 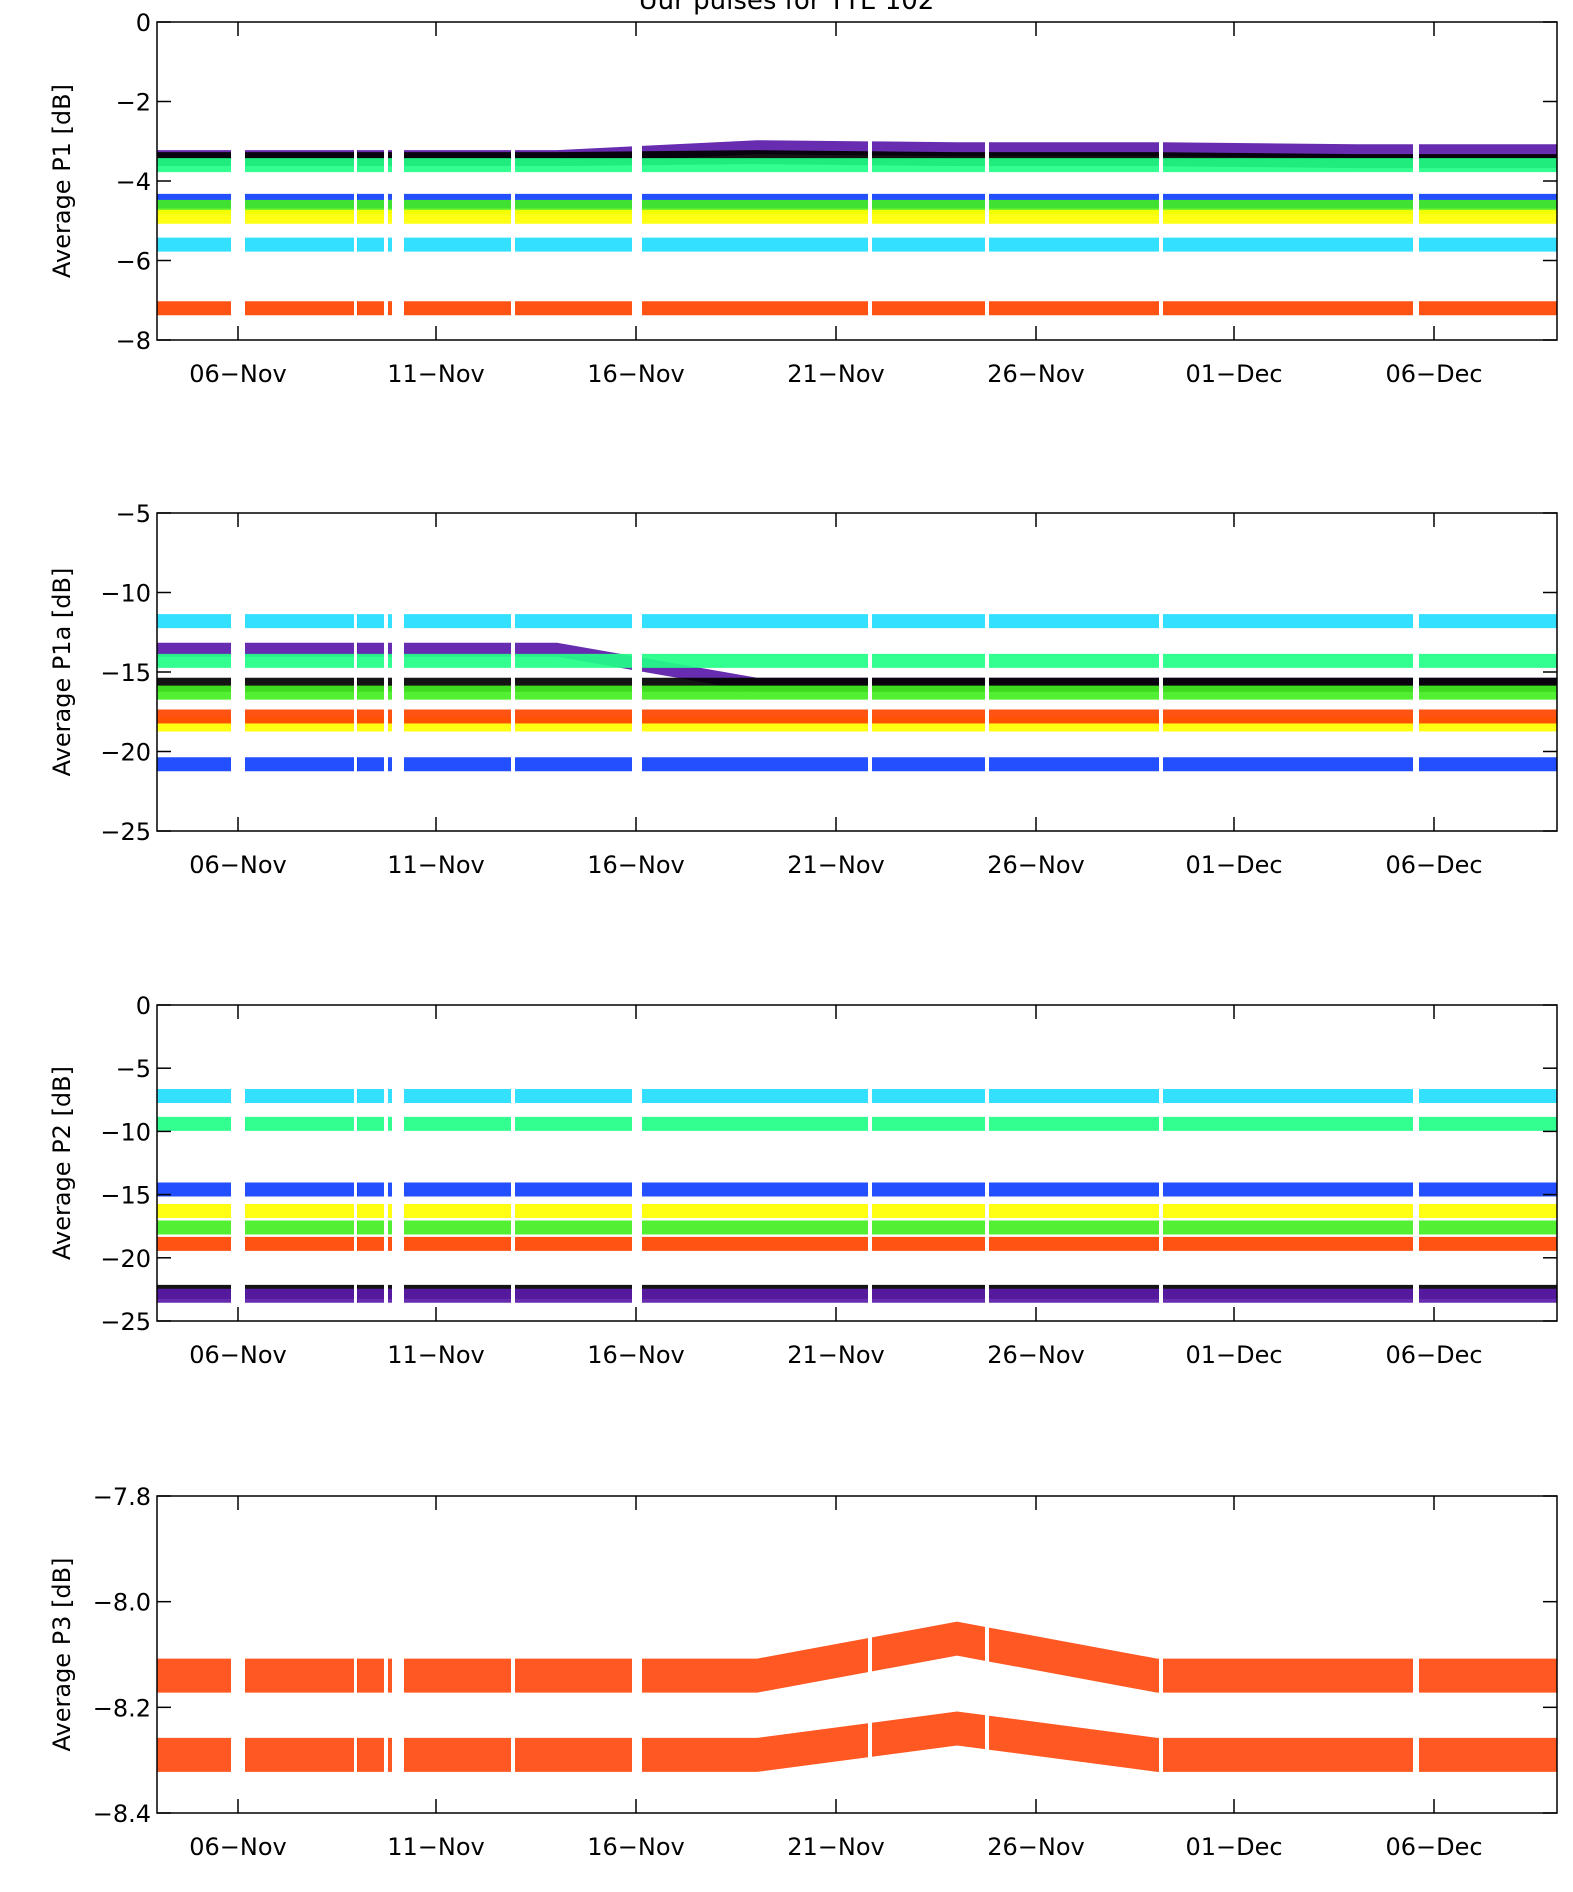 I want to click on y-tick-label: −25, so click(x=125, y=832).